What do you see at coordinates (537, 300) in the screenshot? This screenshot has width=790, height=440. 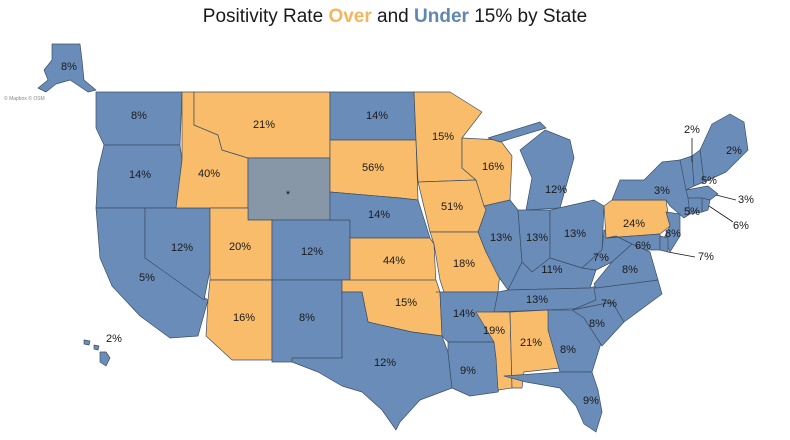 I see `value-label-tennessee: 13%` at bounding box center [537, 300].